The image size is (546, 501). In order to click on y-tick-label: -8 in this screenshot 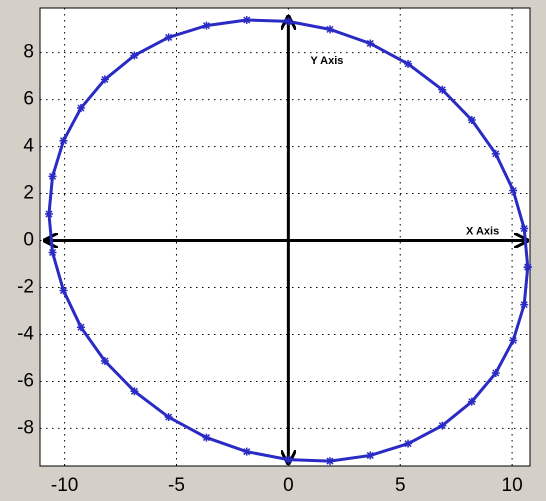, I will do `click(25, 427)`.